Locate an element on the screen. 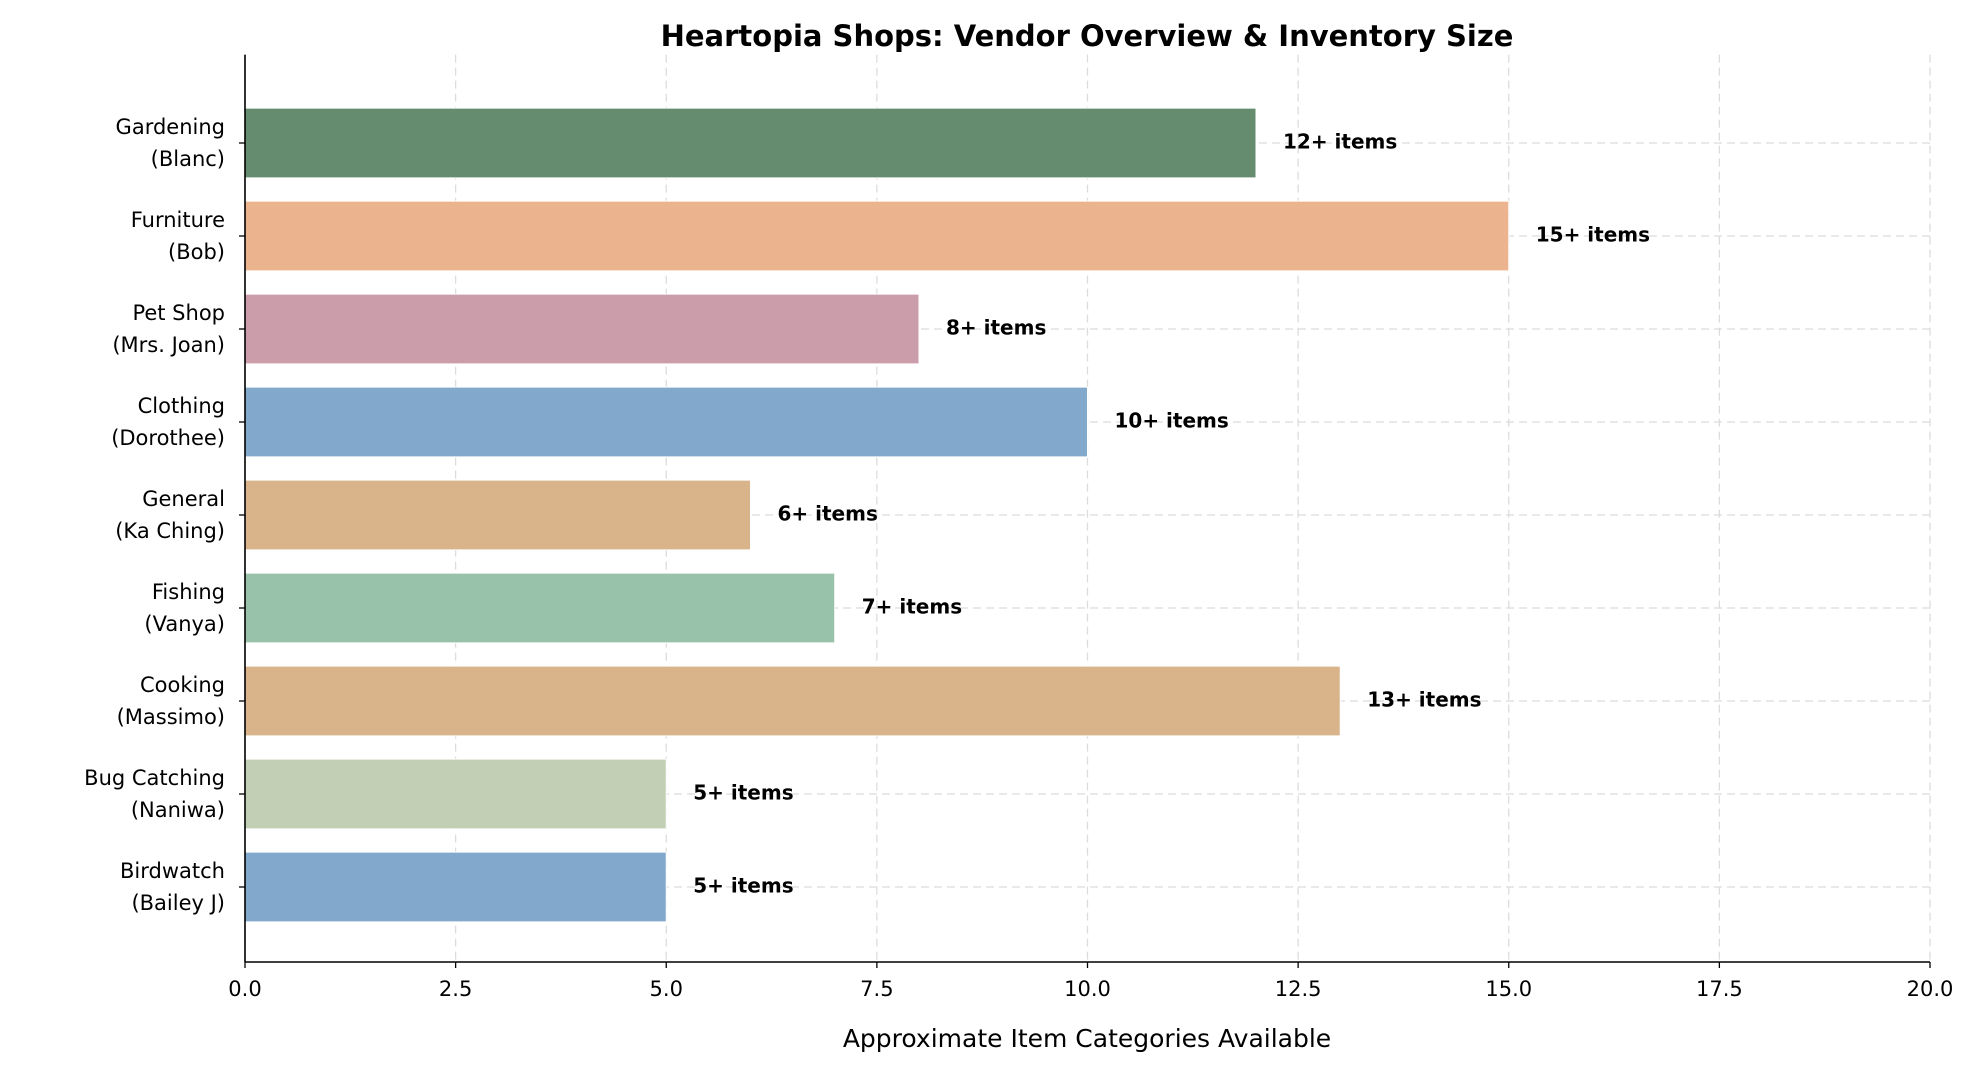  value-label: 7+ items is located at coordinates (912, 607).